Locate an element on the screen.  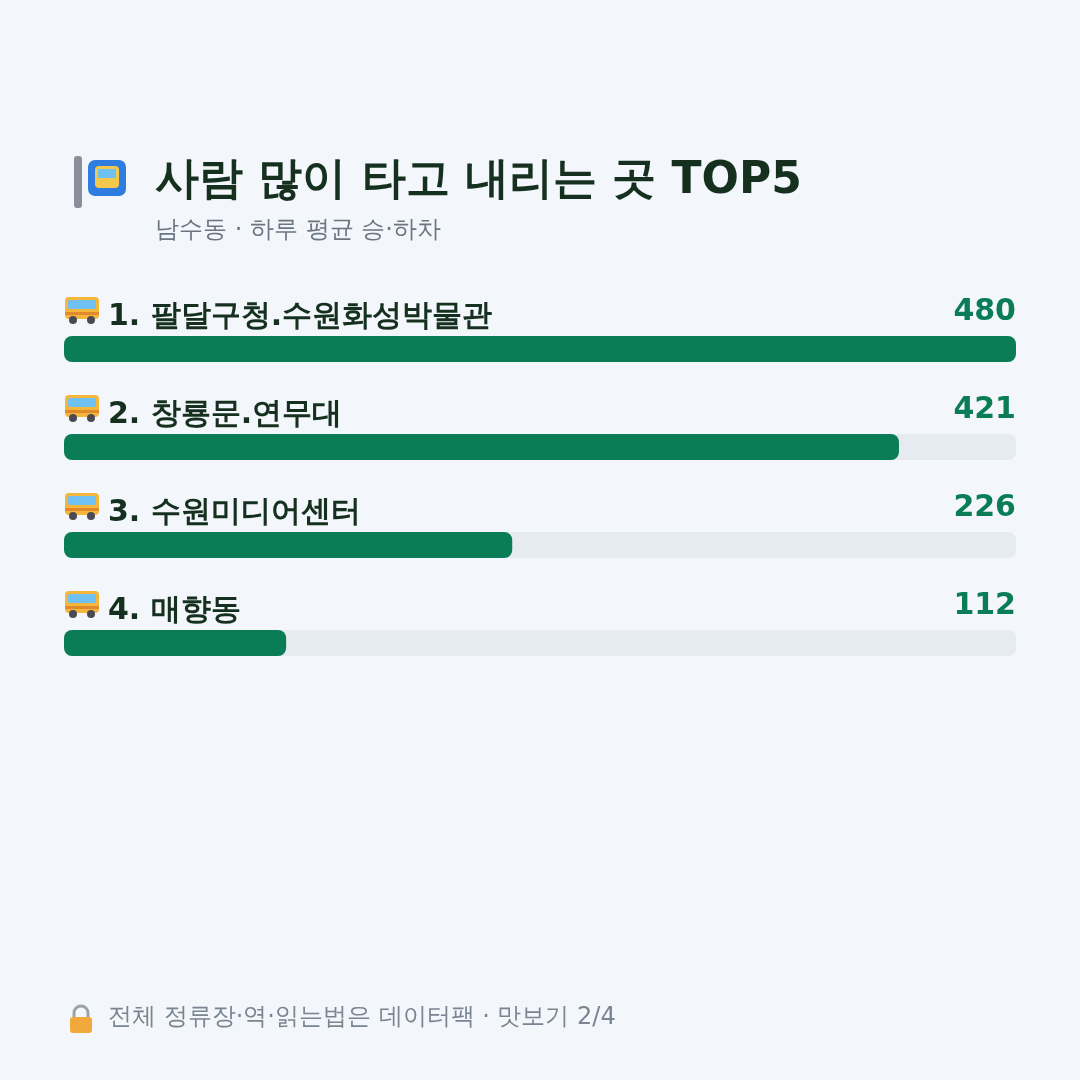
y-tick-label: 4. 매향동 is located at coordinates (174, 608).